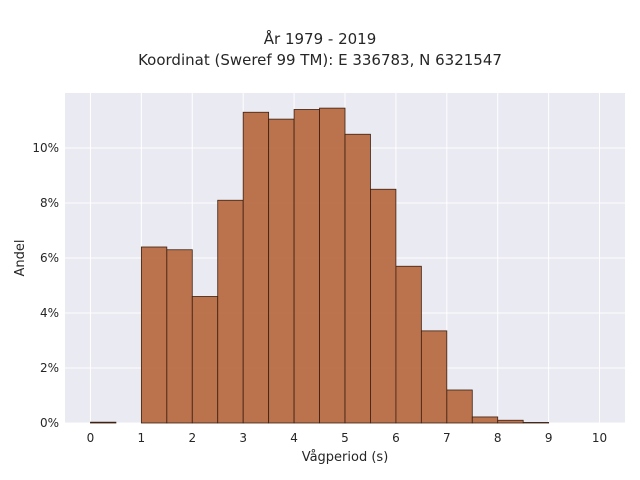 The height and width of the screenshot is (480, 640). I want to click on y-tick-label: 0%, so click(49, 423).